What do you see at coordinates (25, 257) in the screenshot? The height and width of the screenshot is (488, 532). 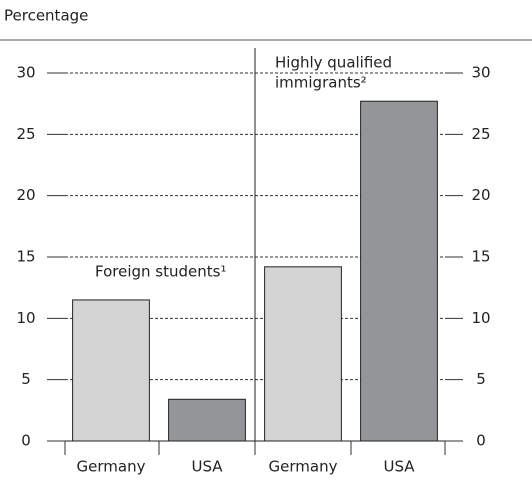 I see `y-tick-label: 15` at bounding box center [25, 257].